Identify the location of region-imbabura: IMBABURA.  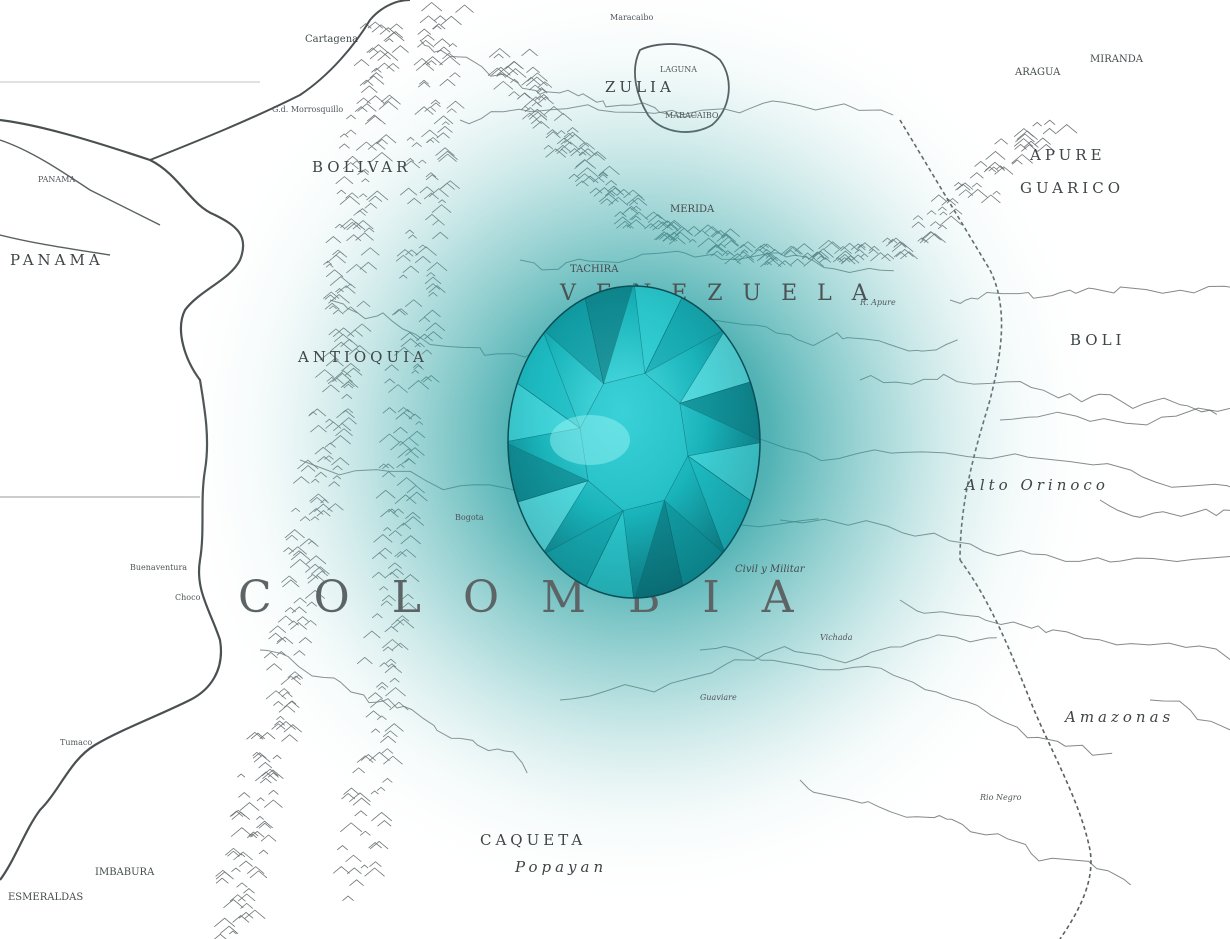
(125, 872).